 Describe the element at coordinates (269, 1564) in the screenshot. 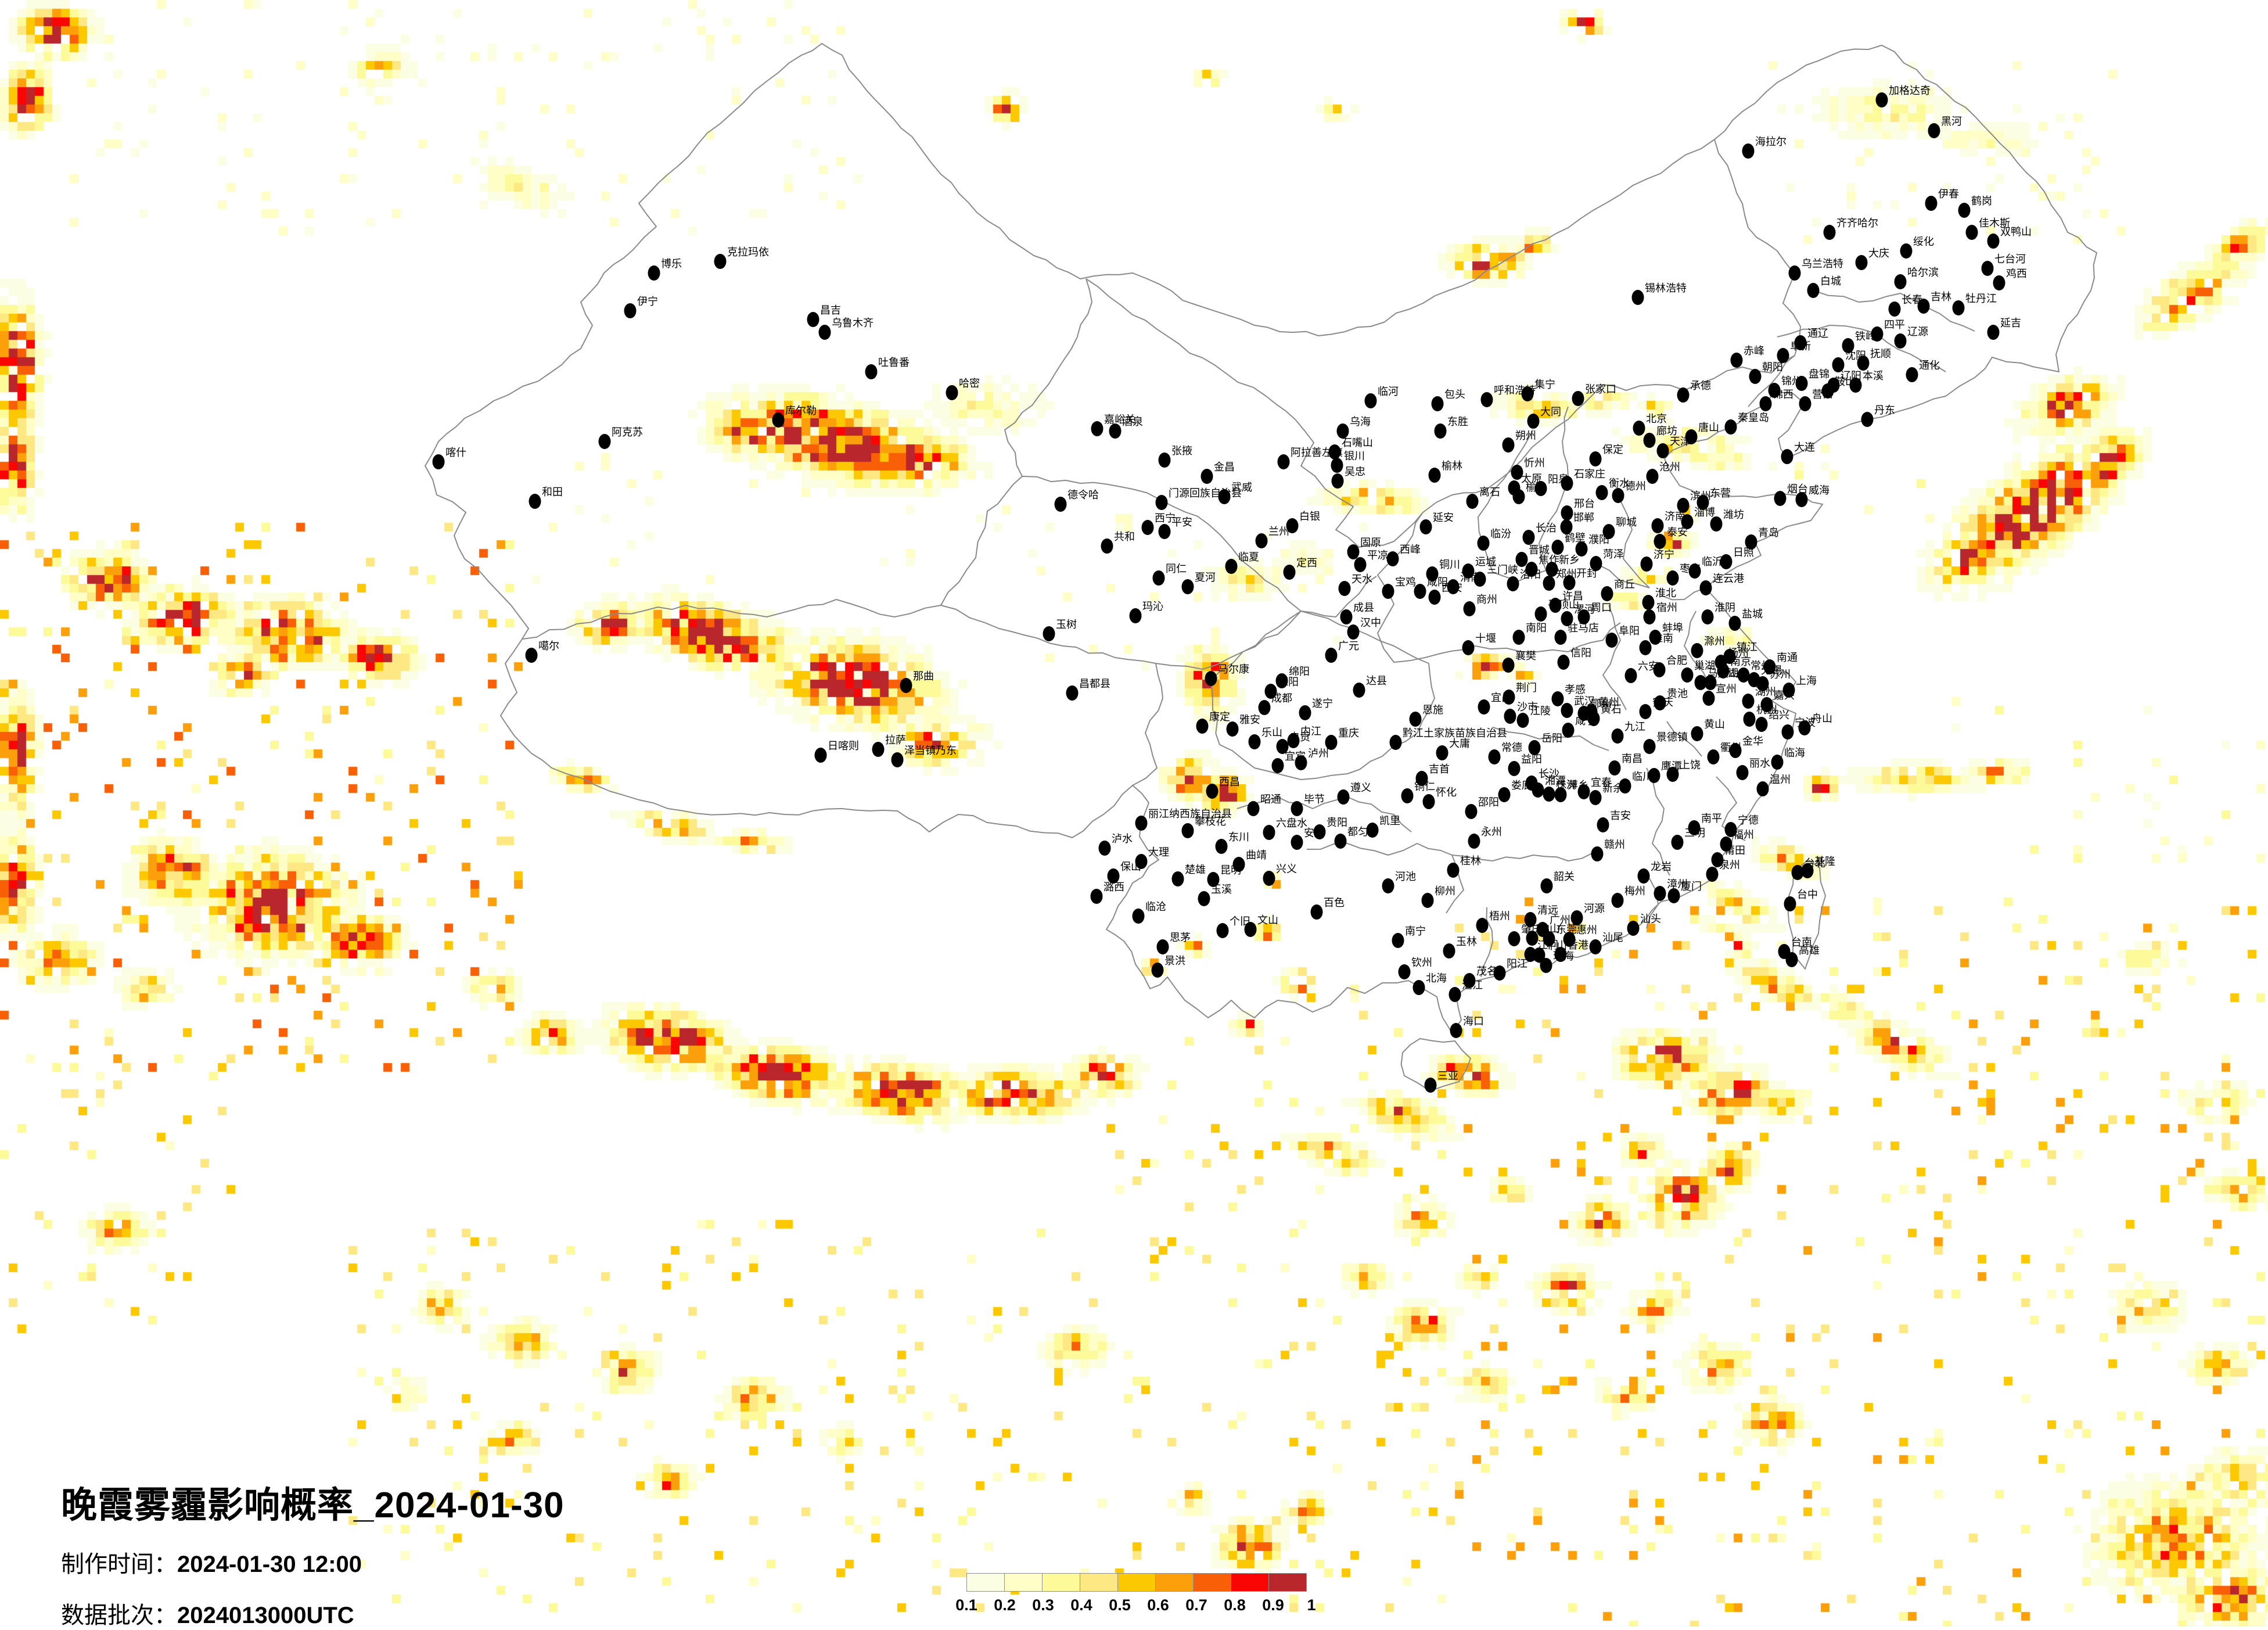

I see `production-time-value: 2024-01-30 12:00` at that location.